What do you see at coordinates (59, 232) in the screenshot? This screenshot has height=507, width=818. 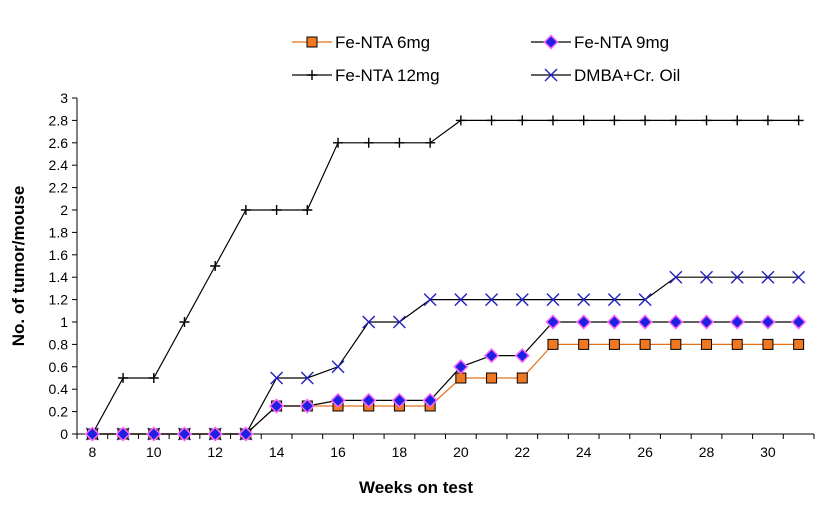 I see `y-tick-label: 1.8` at bounding box center [59, 232].